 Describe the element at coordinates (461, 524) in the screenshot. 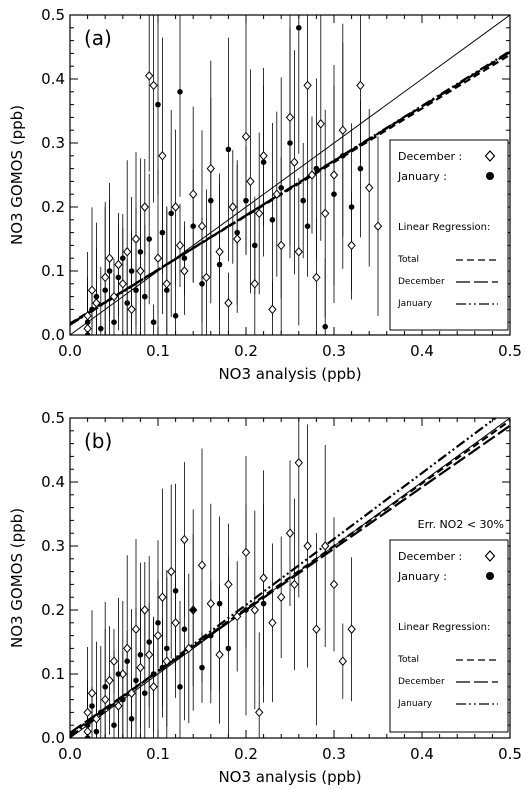

I see `annotation: Err. NO2 < 30%` at that location.